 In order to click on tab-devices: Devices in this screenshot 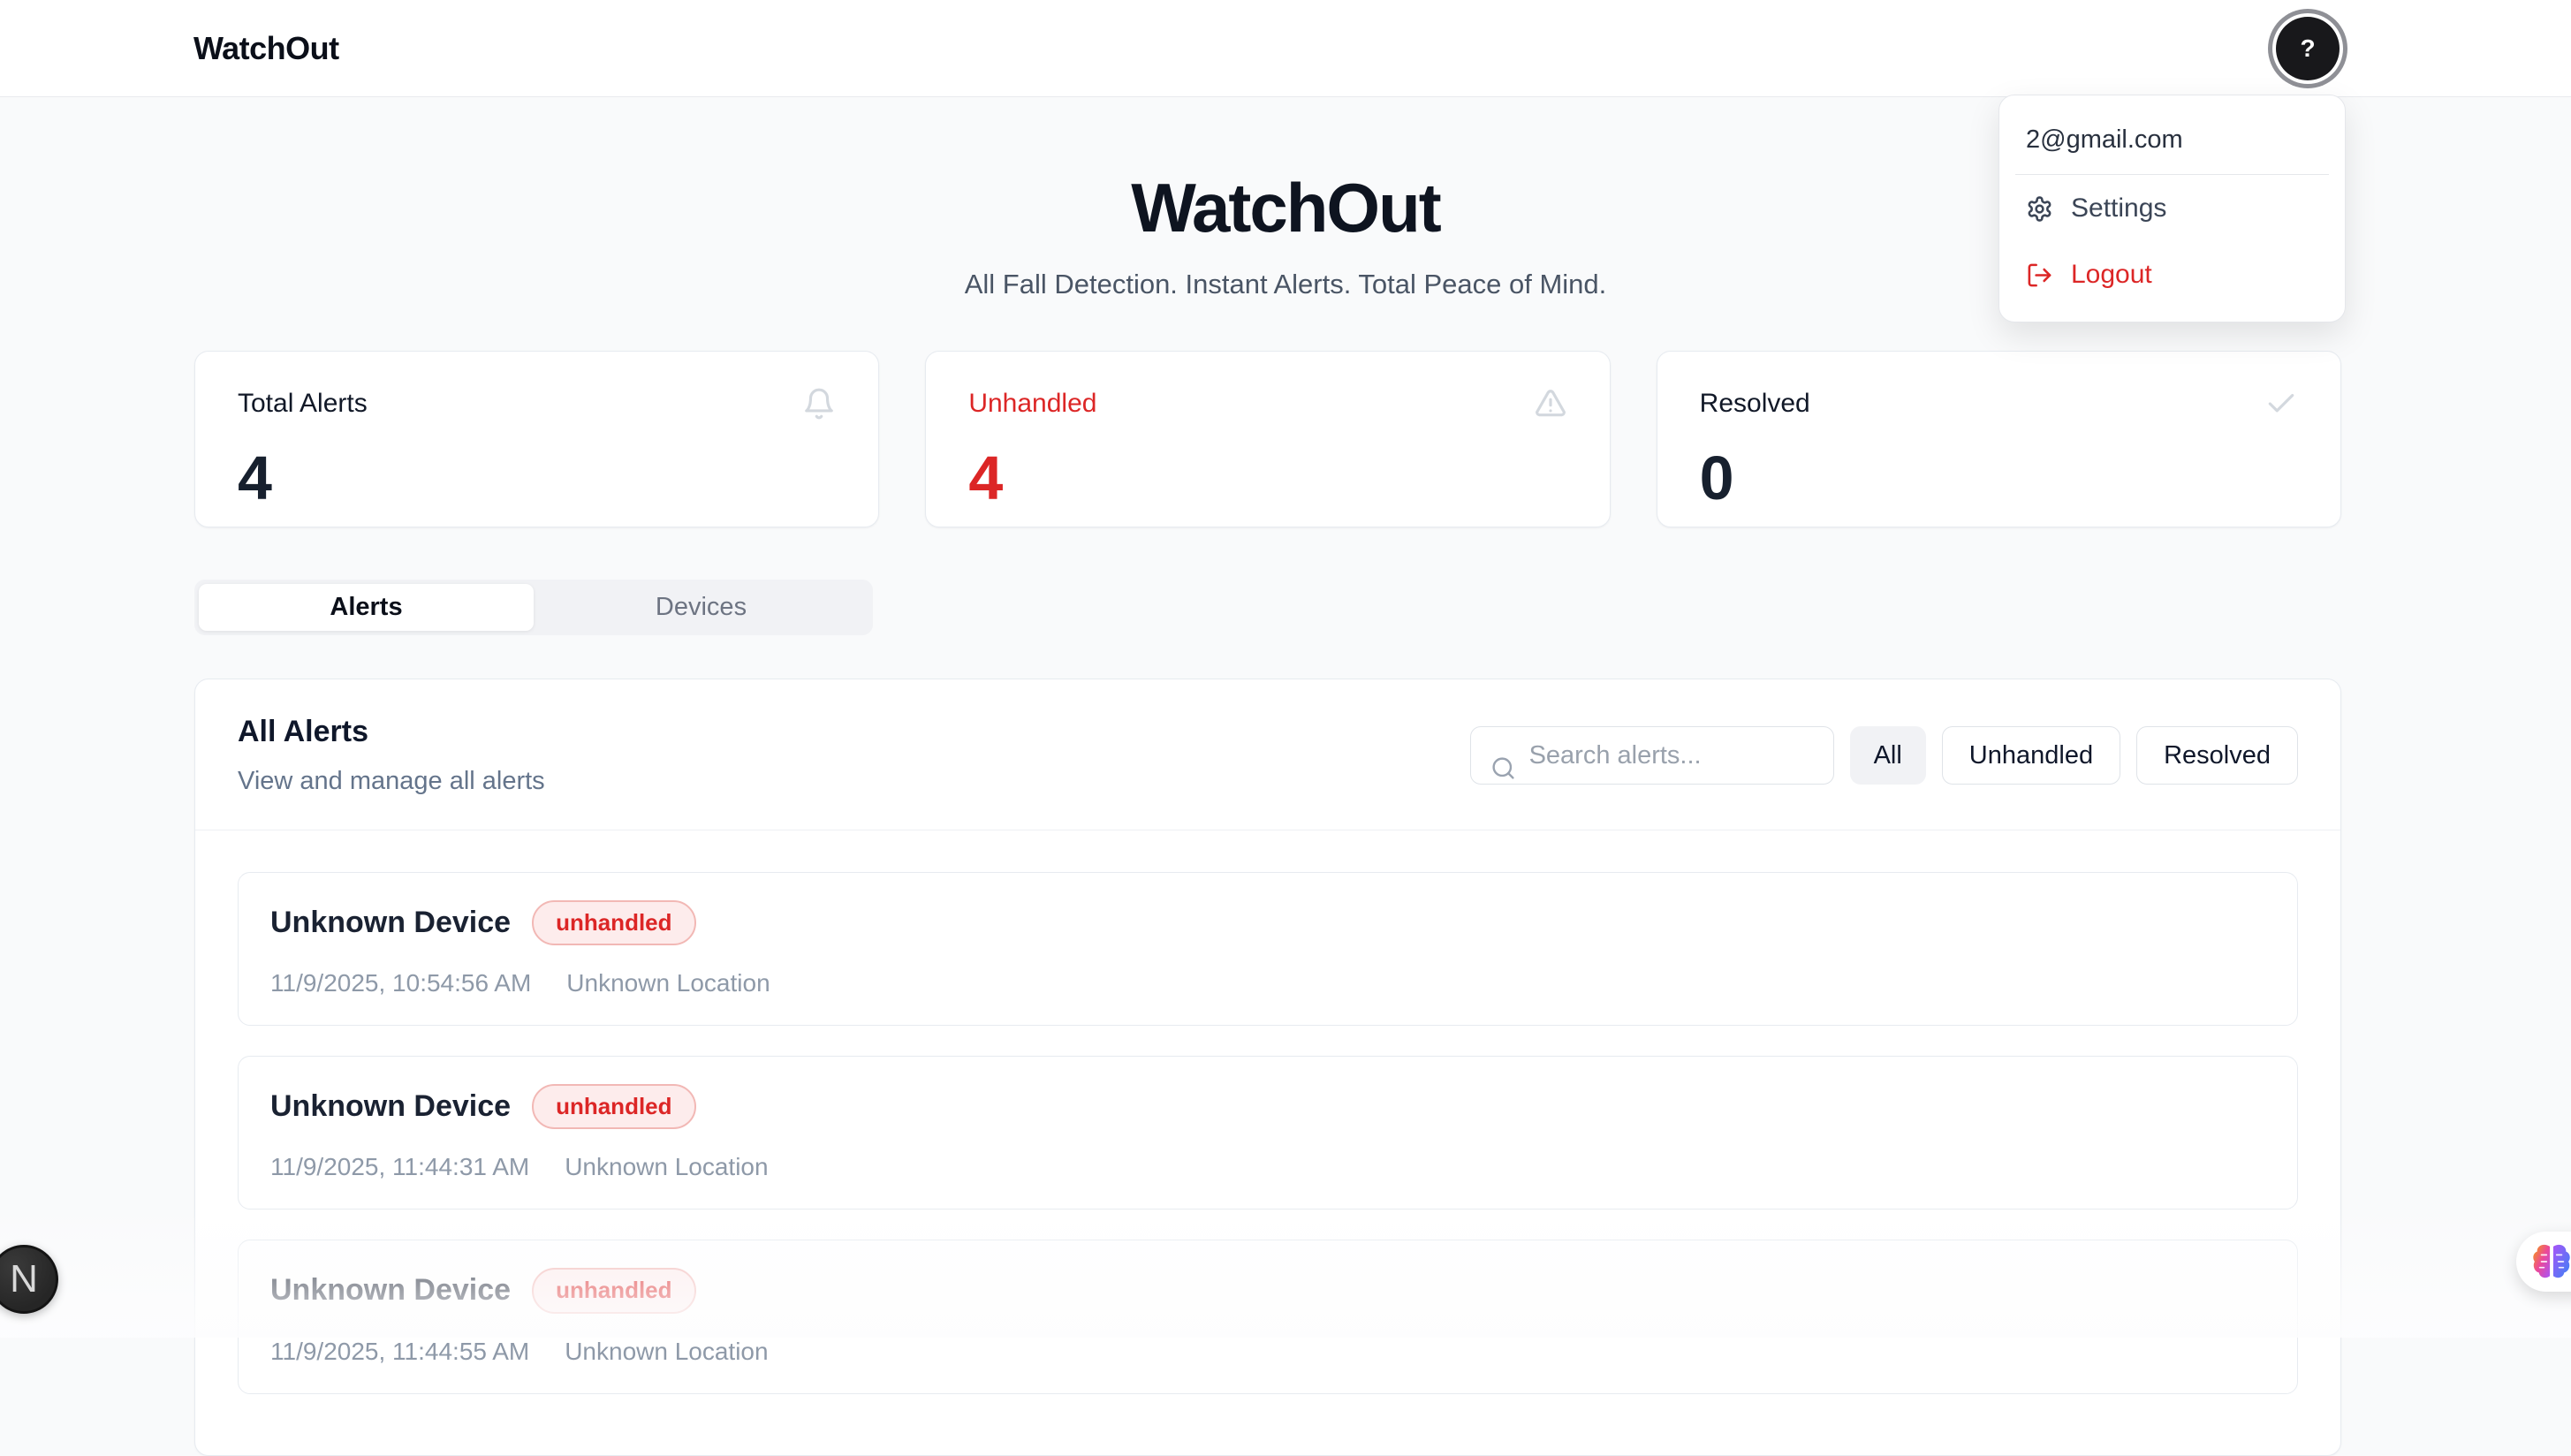, I will do `click(701, 607)`.